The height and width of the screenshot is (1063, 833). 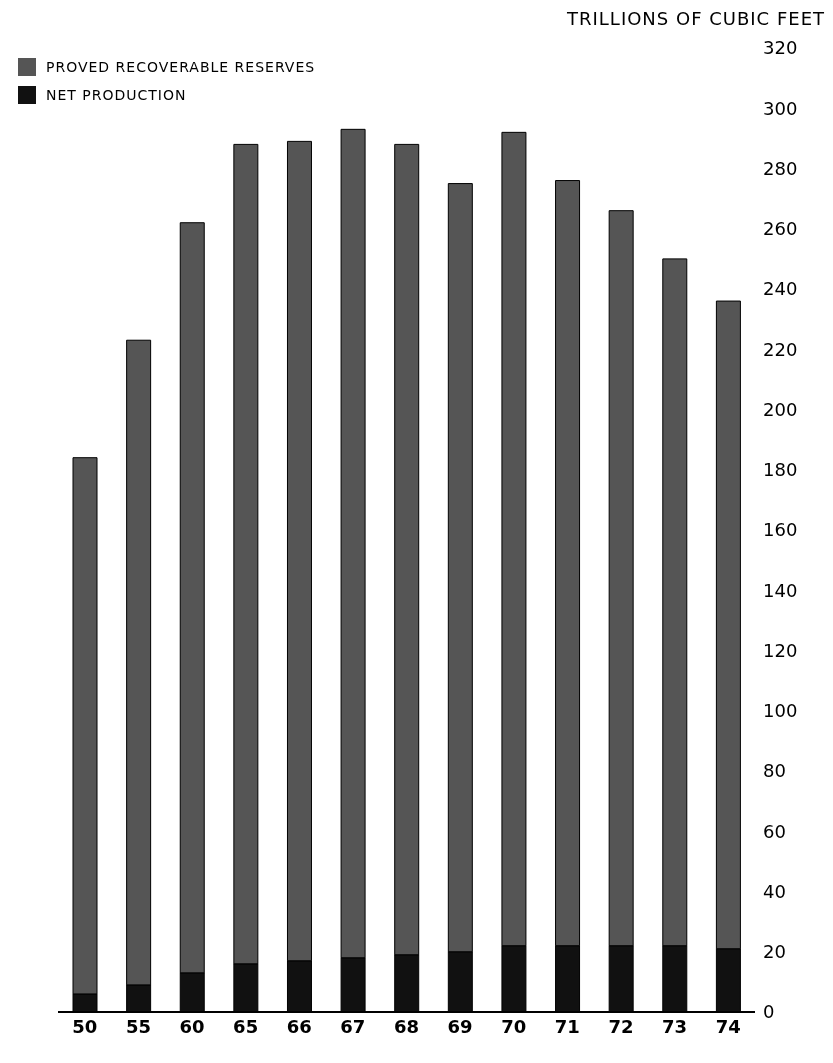 I want to click on x-tick-label: 73, so click(x=675, y=1026).